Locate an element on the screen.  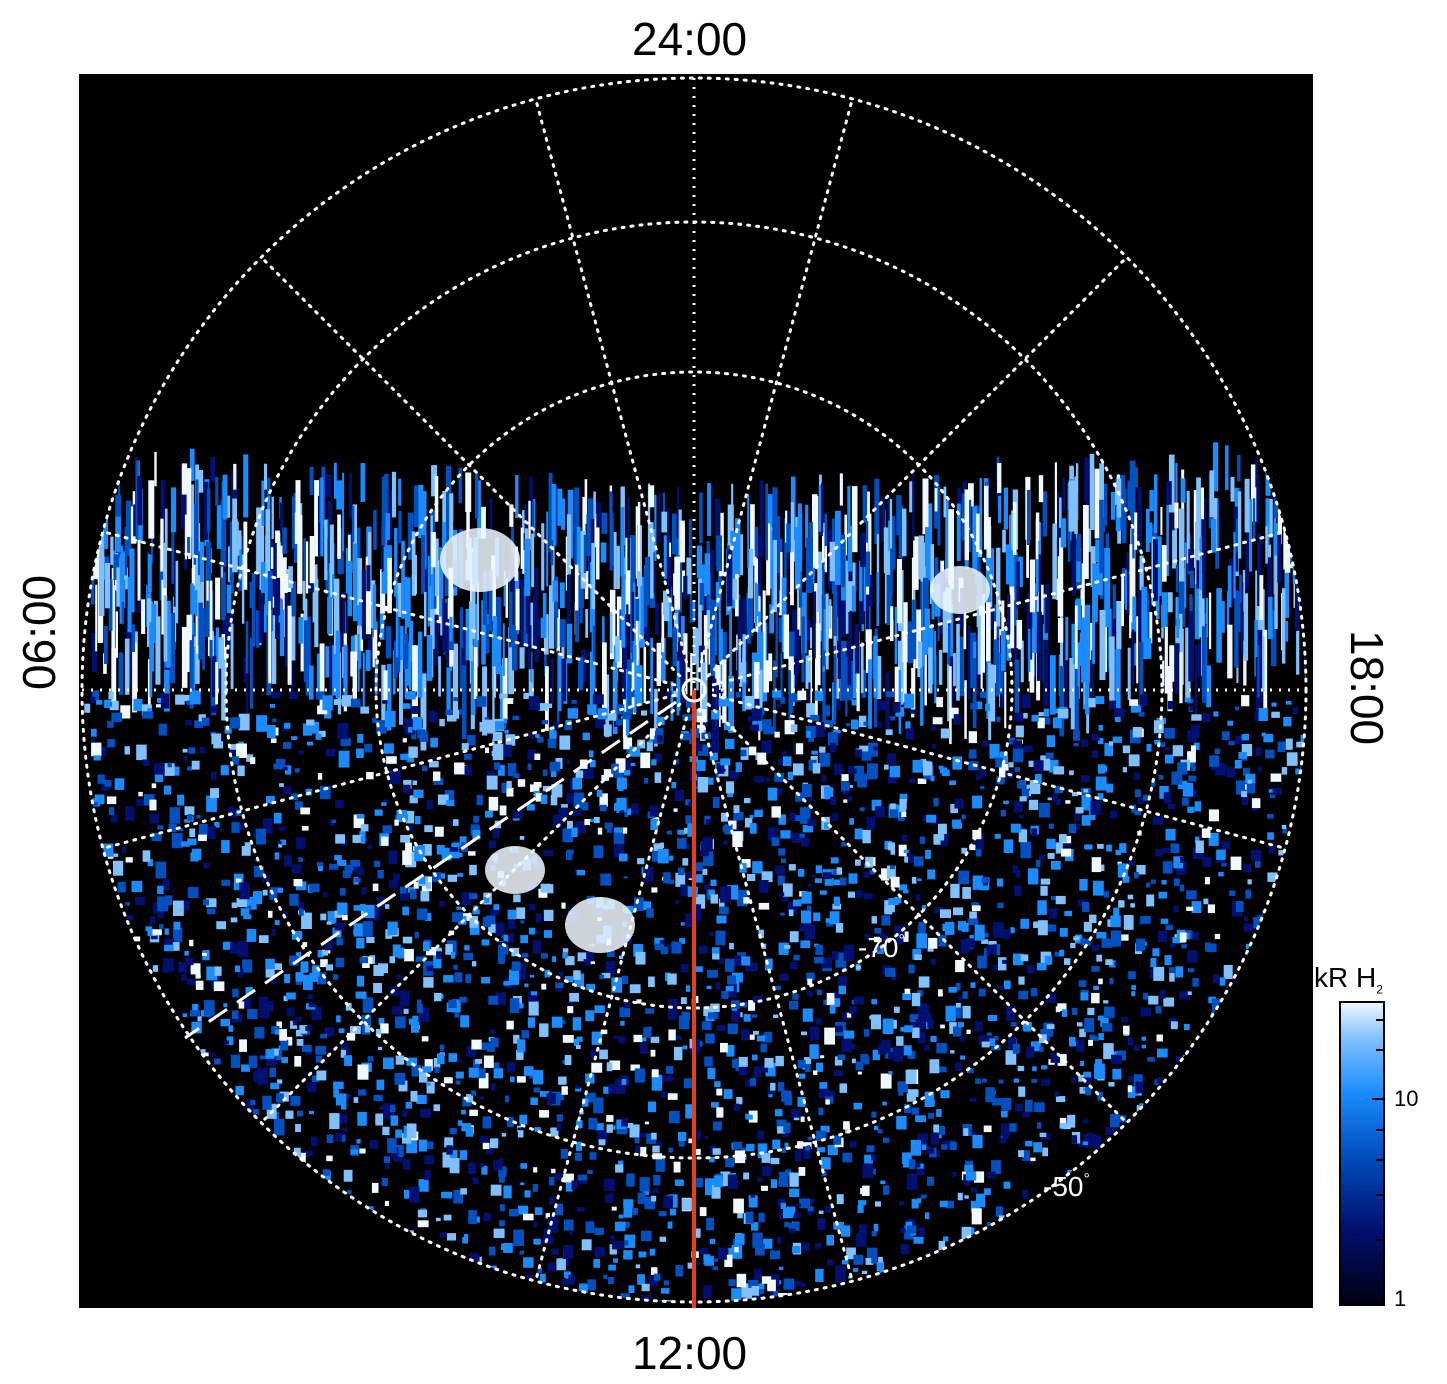
dashed-boundary-line is located at coordinates (430, 870).